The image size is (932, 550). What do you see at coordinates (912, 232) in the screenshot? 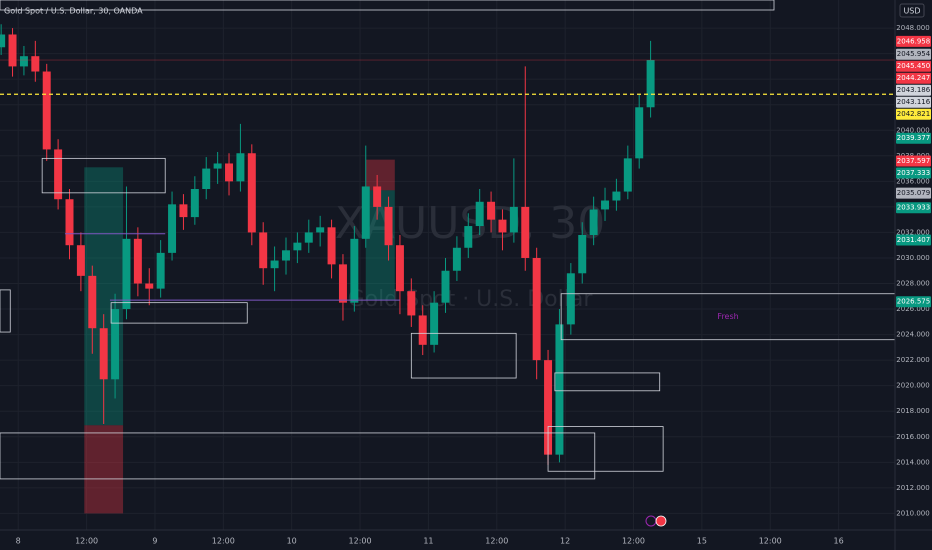
I see `y-tick-label: 2032.000` at bounding box center [912, 232].